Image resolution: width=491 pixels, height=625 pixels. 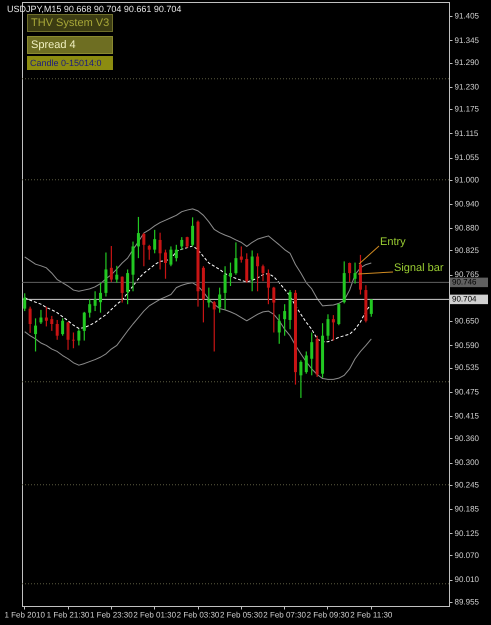 What do you see at coordinates (467, 533) in the screenshot?
I see `y-tick-label: 90.125` at bounding box center [467, 533].